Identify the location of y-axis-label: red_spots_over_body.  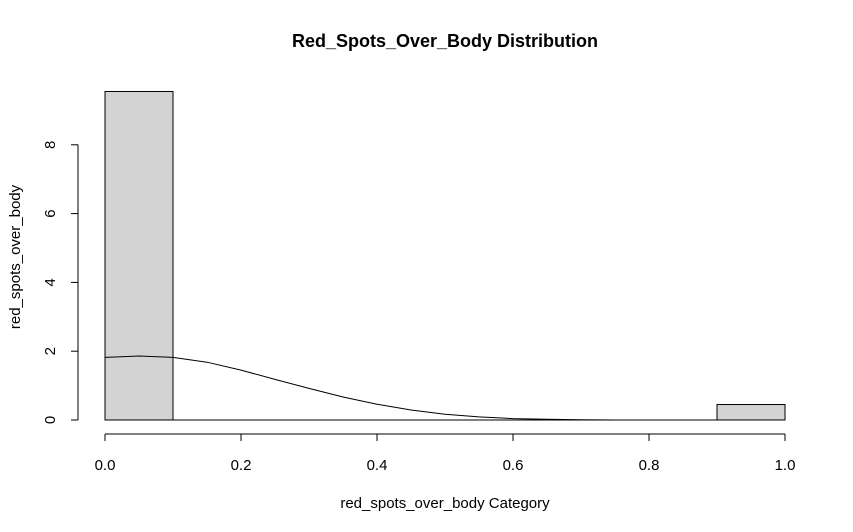
(15, 256).